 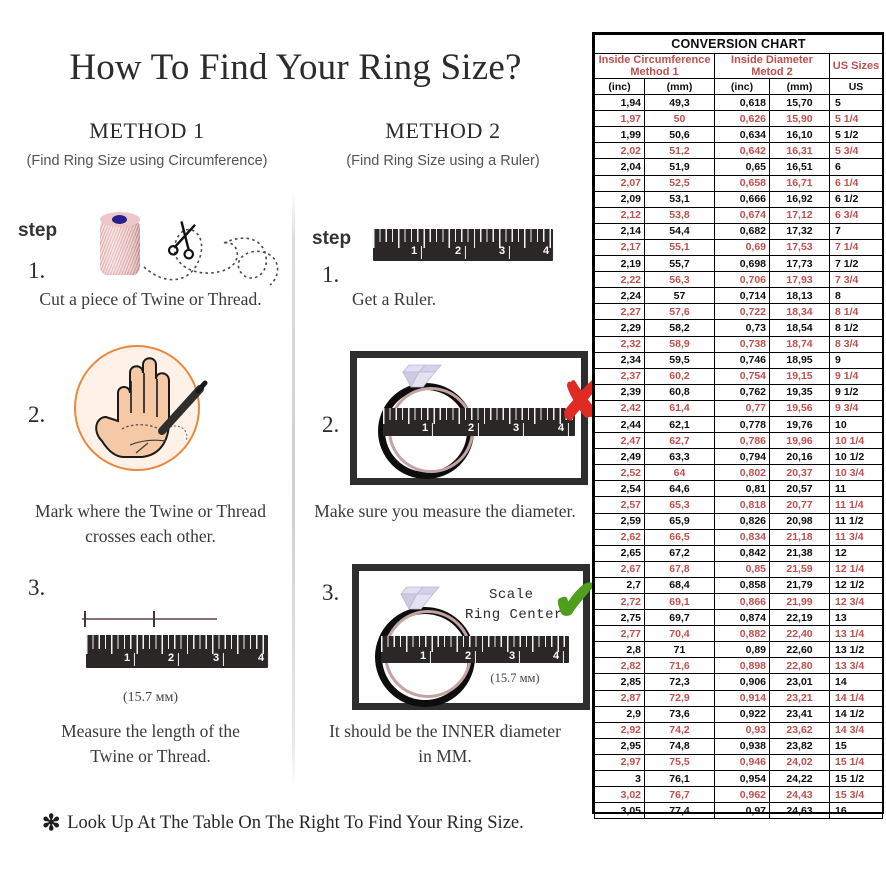 I want to click on cell-circumference-mm: 74,2, so click(x=679, y=730).